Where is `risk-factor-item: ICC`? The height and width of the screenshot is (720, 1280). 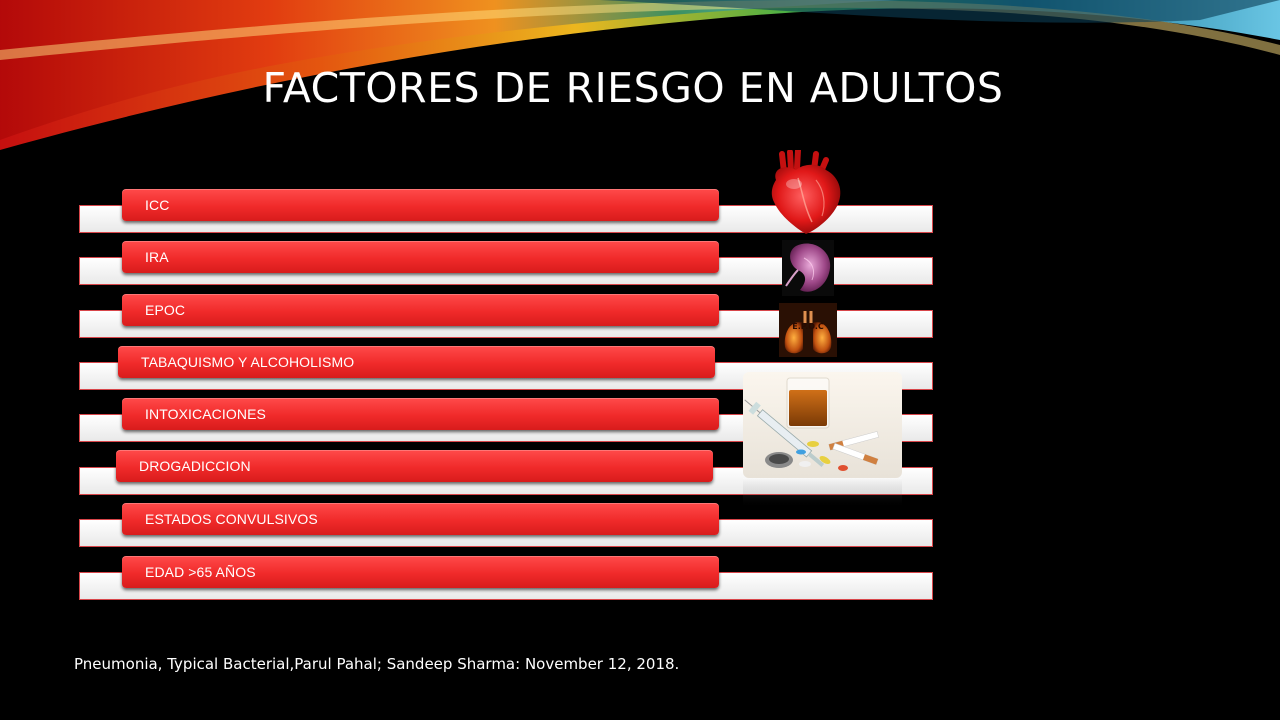
risk-factor-item: ICC is located at coordinates (420, 205).